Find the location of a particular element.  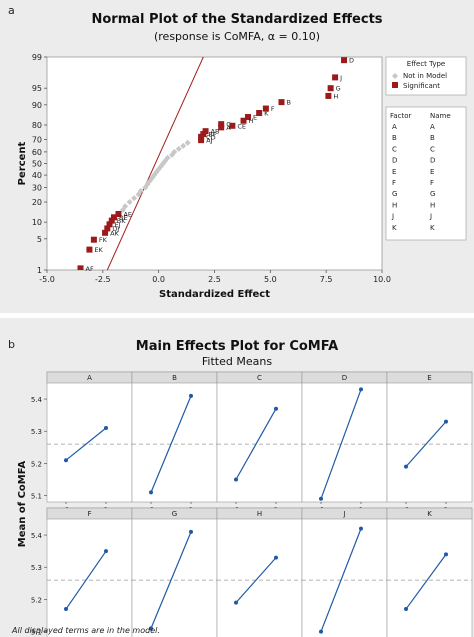

y-tick-label: 40 is located at coordinates (37, 175).